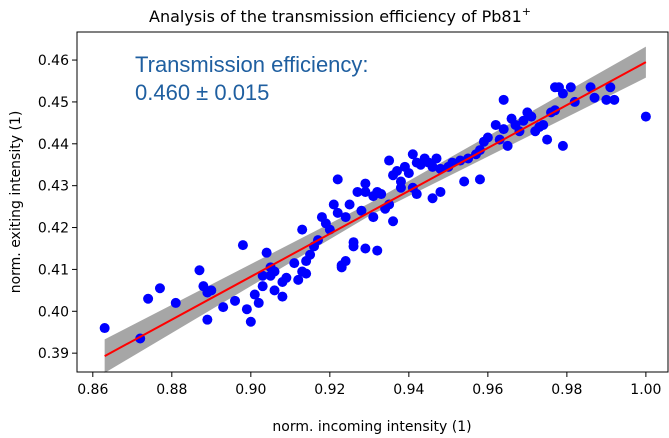  What do you see at coordinates (526, 11) in the screenshot?
I see `title-superscript: +` at bounding box center [526, 11].